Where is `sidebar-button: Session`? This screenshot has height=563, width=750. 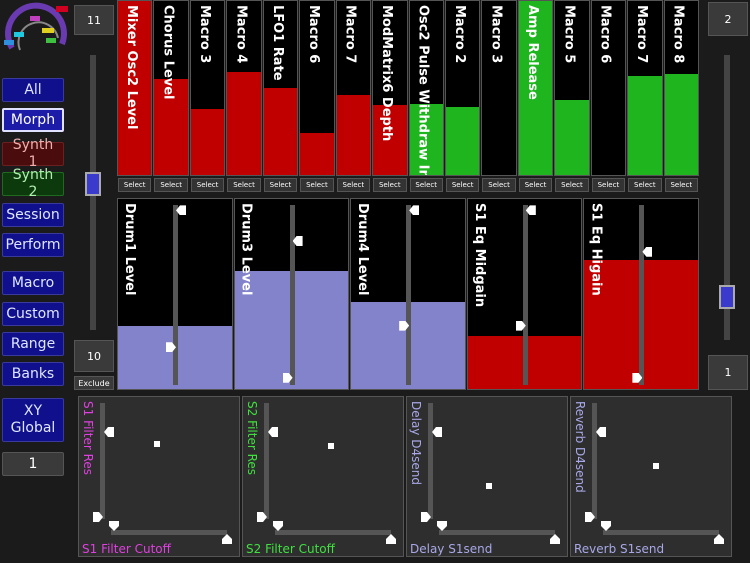
sidebar-button: Session is located at coordinates (33, 215).